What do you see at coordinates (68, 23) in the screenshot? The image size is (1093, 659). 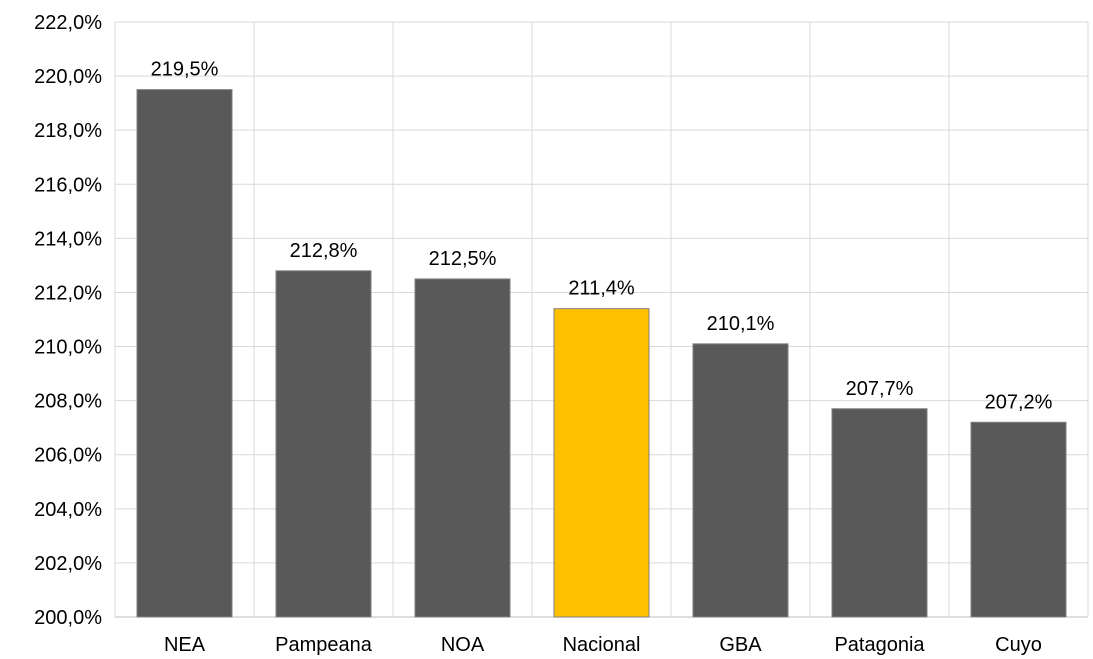 I see `y-tick-label: 222,0%` at bounding box center [68, 23].